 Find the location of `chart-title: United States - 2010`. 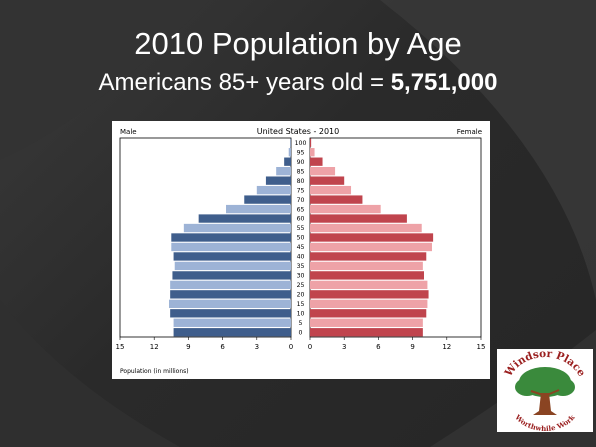

chart-title: United States - 2010 is located at coordinates (298, 131).